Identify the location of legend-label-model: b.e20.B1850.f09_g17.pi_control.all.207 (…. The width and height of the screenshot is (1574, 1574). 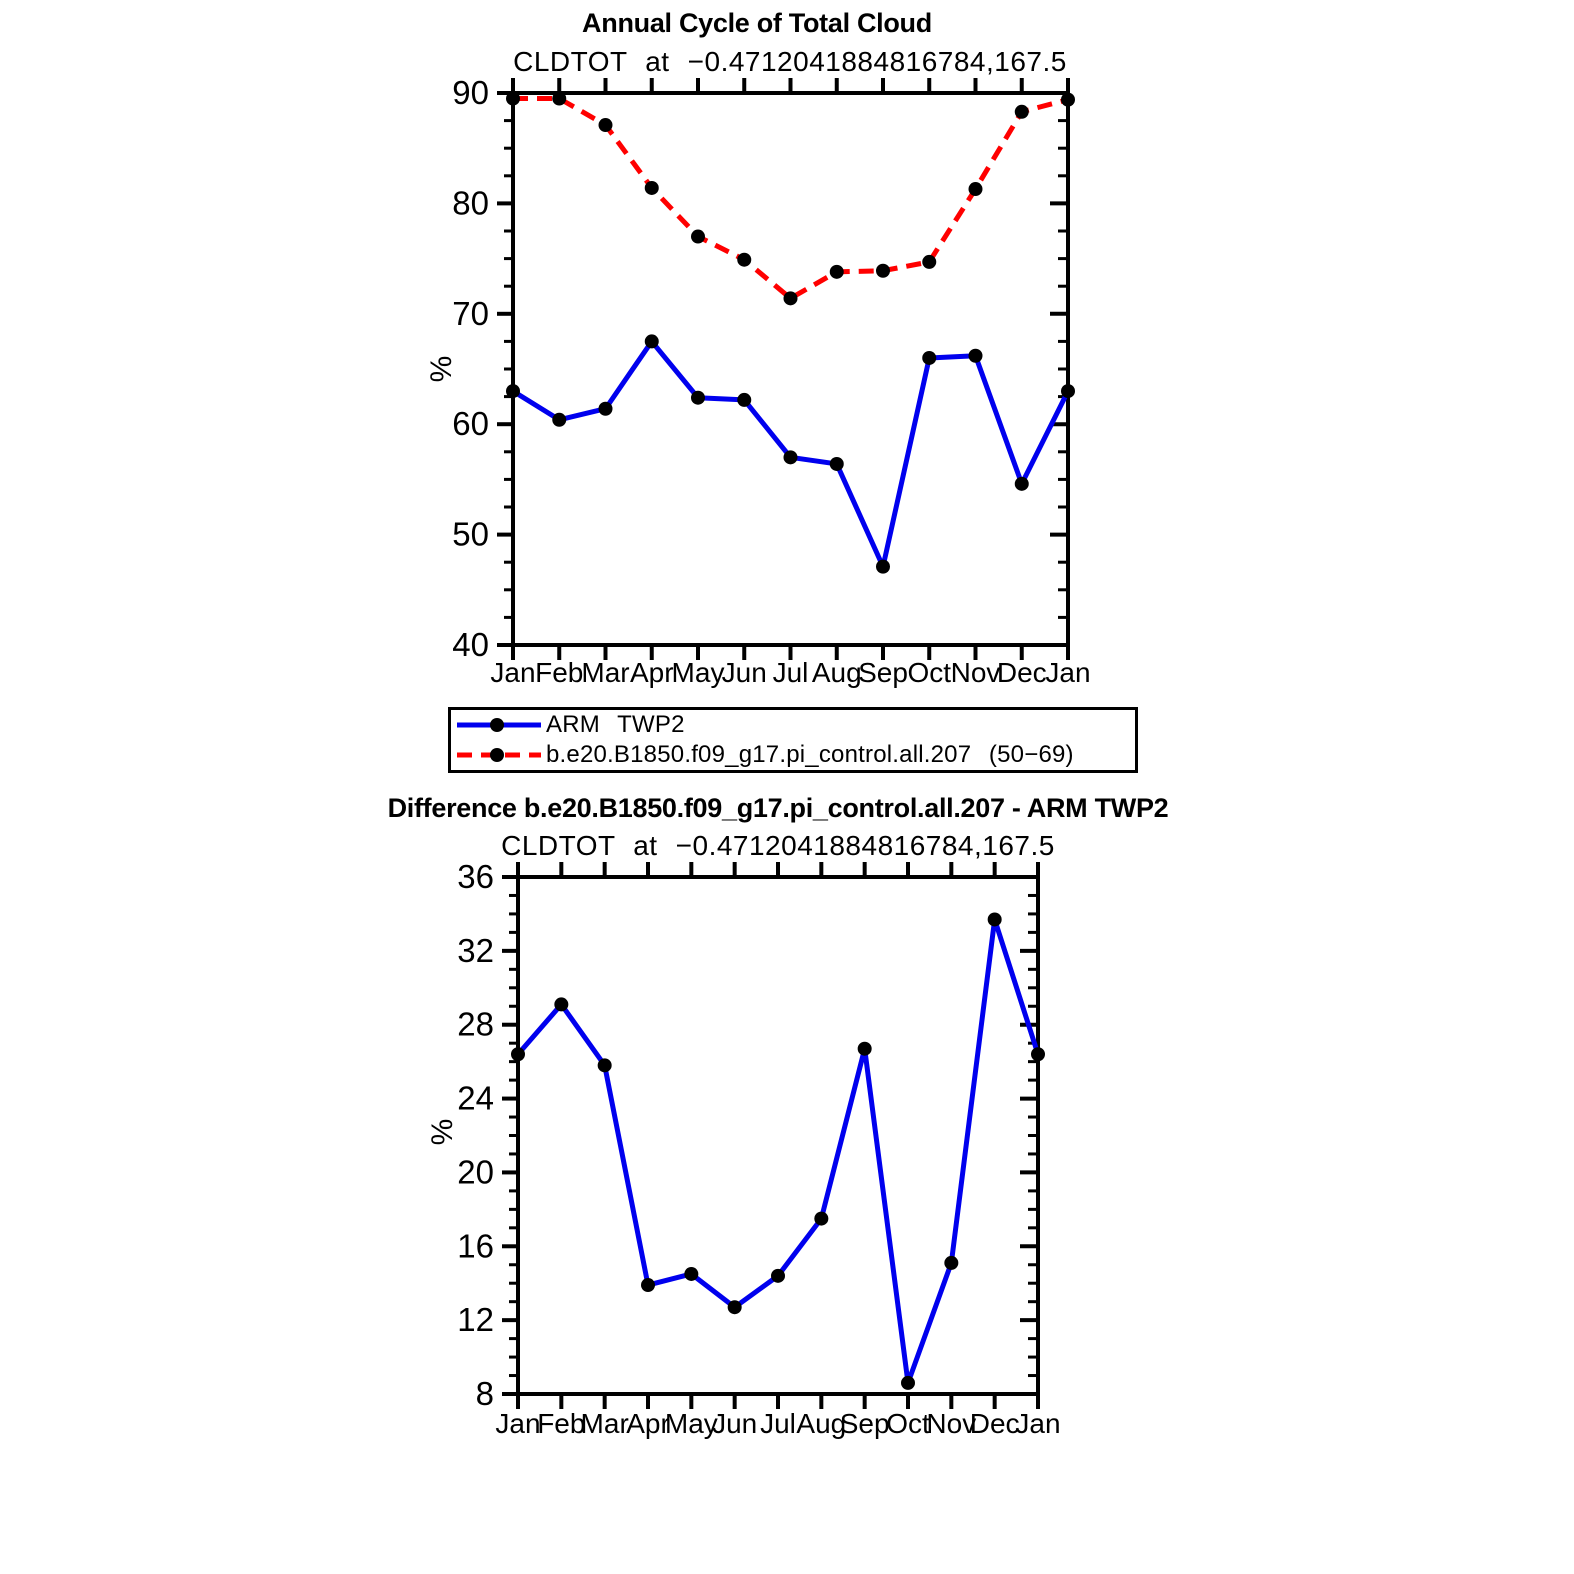
(810, 754).